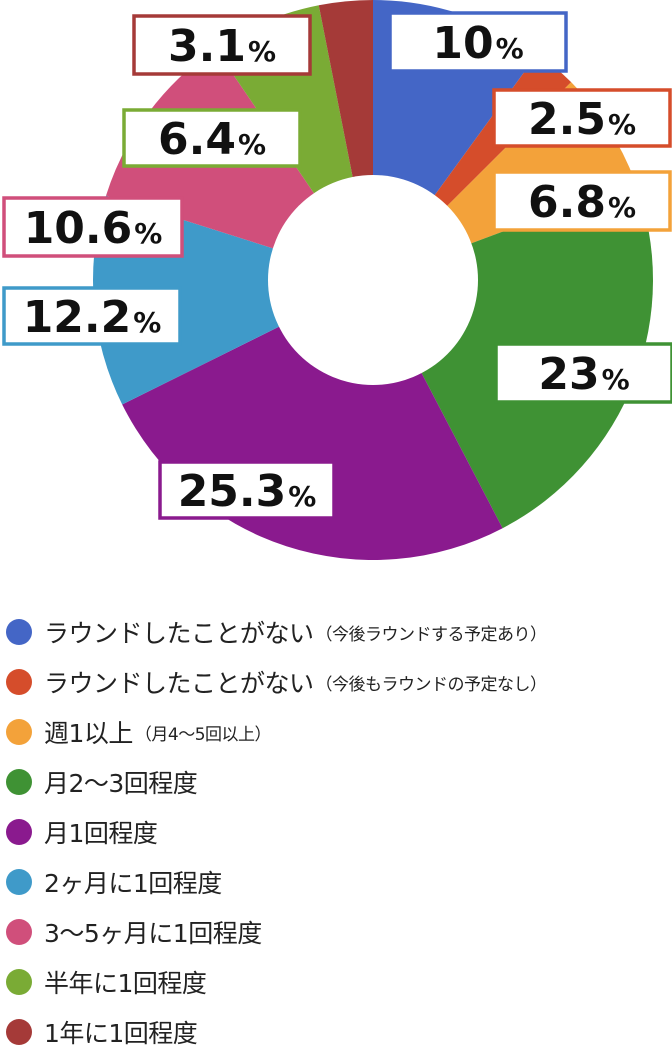 The image size is (672, 1052). Describe the element at coordinates (125, 983) in the screenshot. I see `legend-label: 半年に1回程度` at that location.